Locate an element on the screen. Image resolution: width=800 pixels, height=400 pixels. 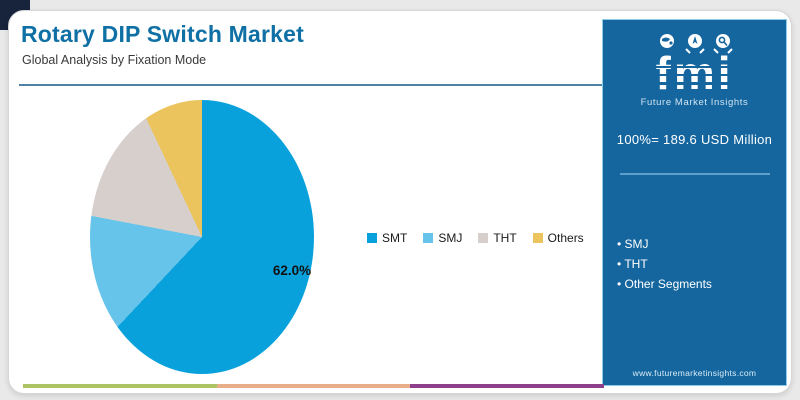
market-total-value: 100%= 189.6 USD Million is located at coordinates (694, 139).